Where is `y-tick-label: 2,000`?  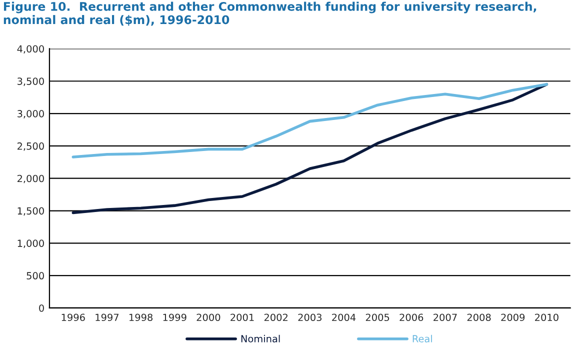 y-tick-label: 2,000 is located at coordinates (30, 179).